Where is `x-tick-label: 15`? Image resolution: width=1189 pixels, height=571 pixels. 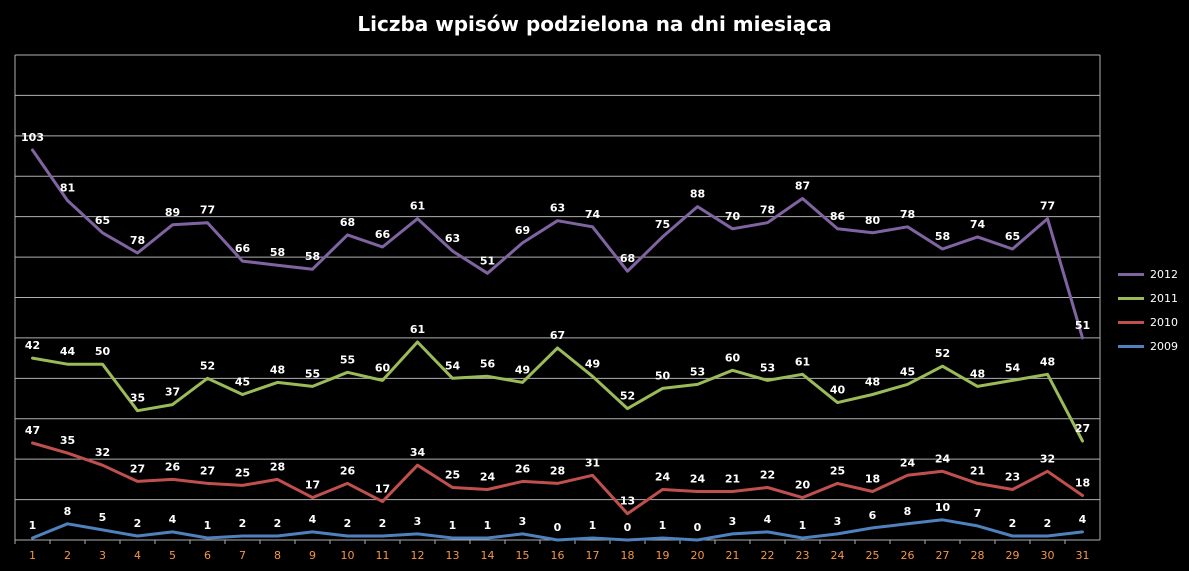 x-tick-label: 15 is located at coordinates (523, 555).